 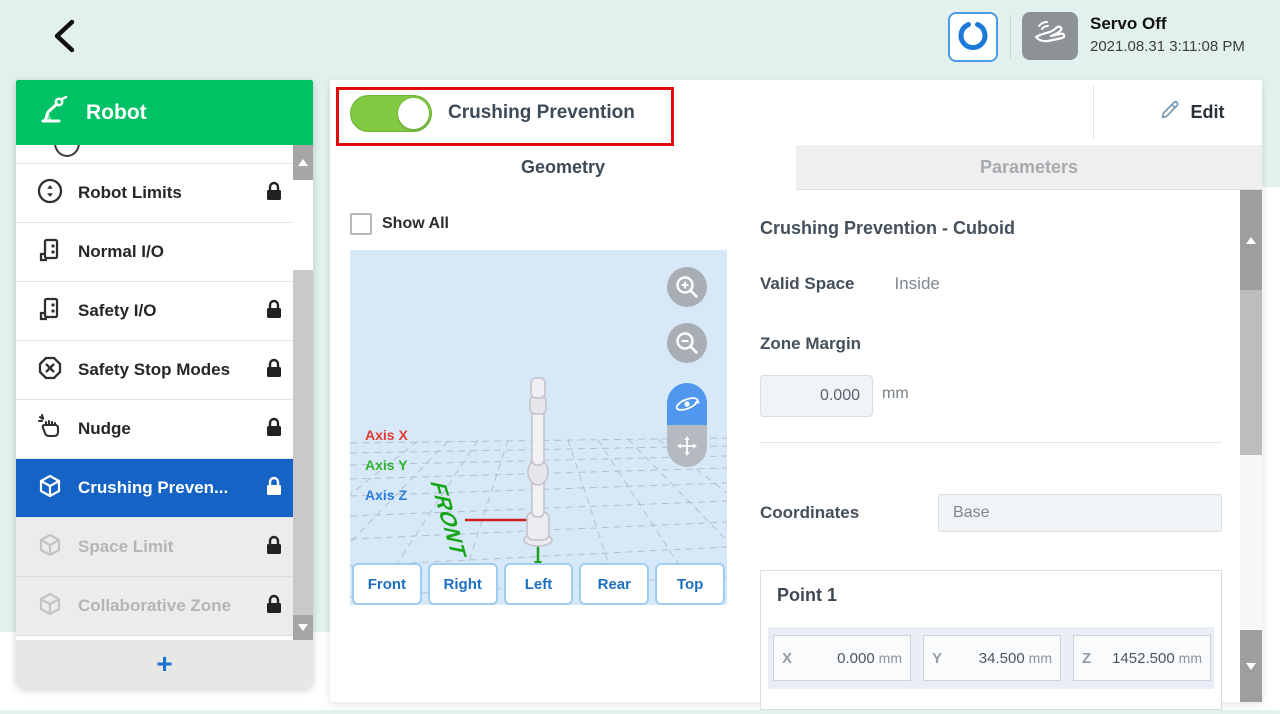 What do you see at coordinates (807, 595) in the screenshot?
I see `point-1-title: Point 1` at bounding box center [807, 595].